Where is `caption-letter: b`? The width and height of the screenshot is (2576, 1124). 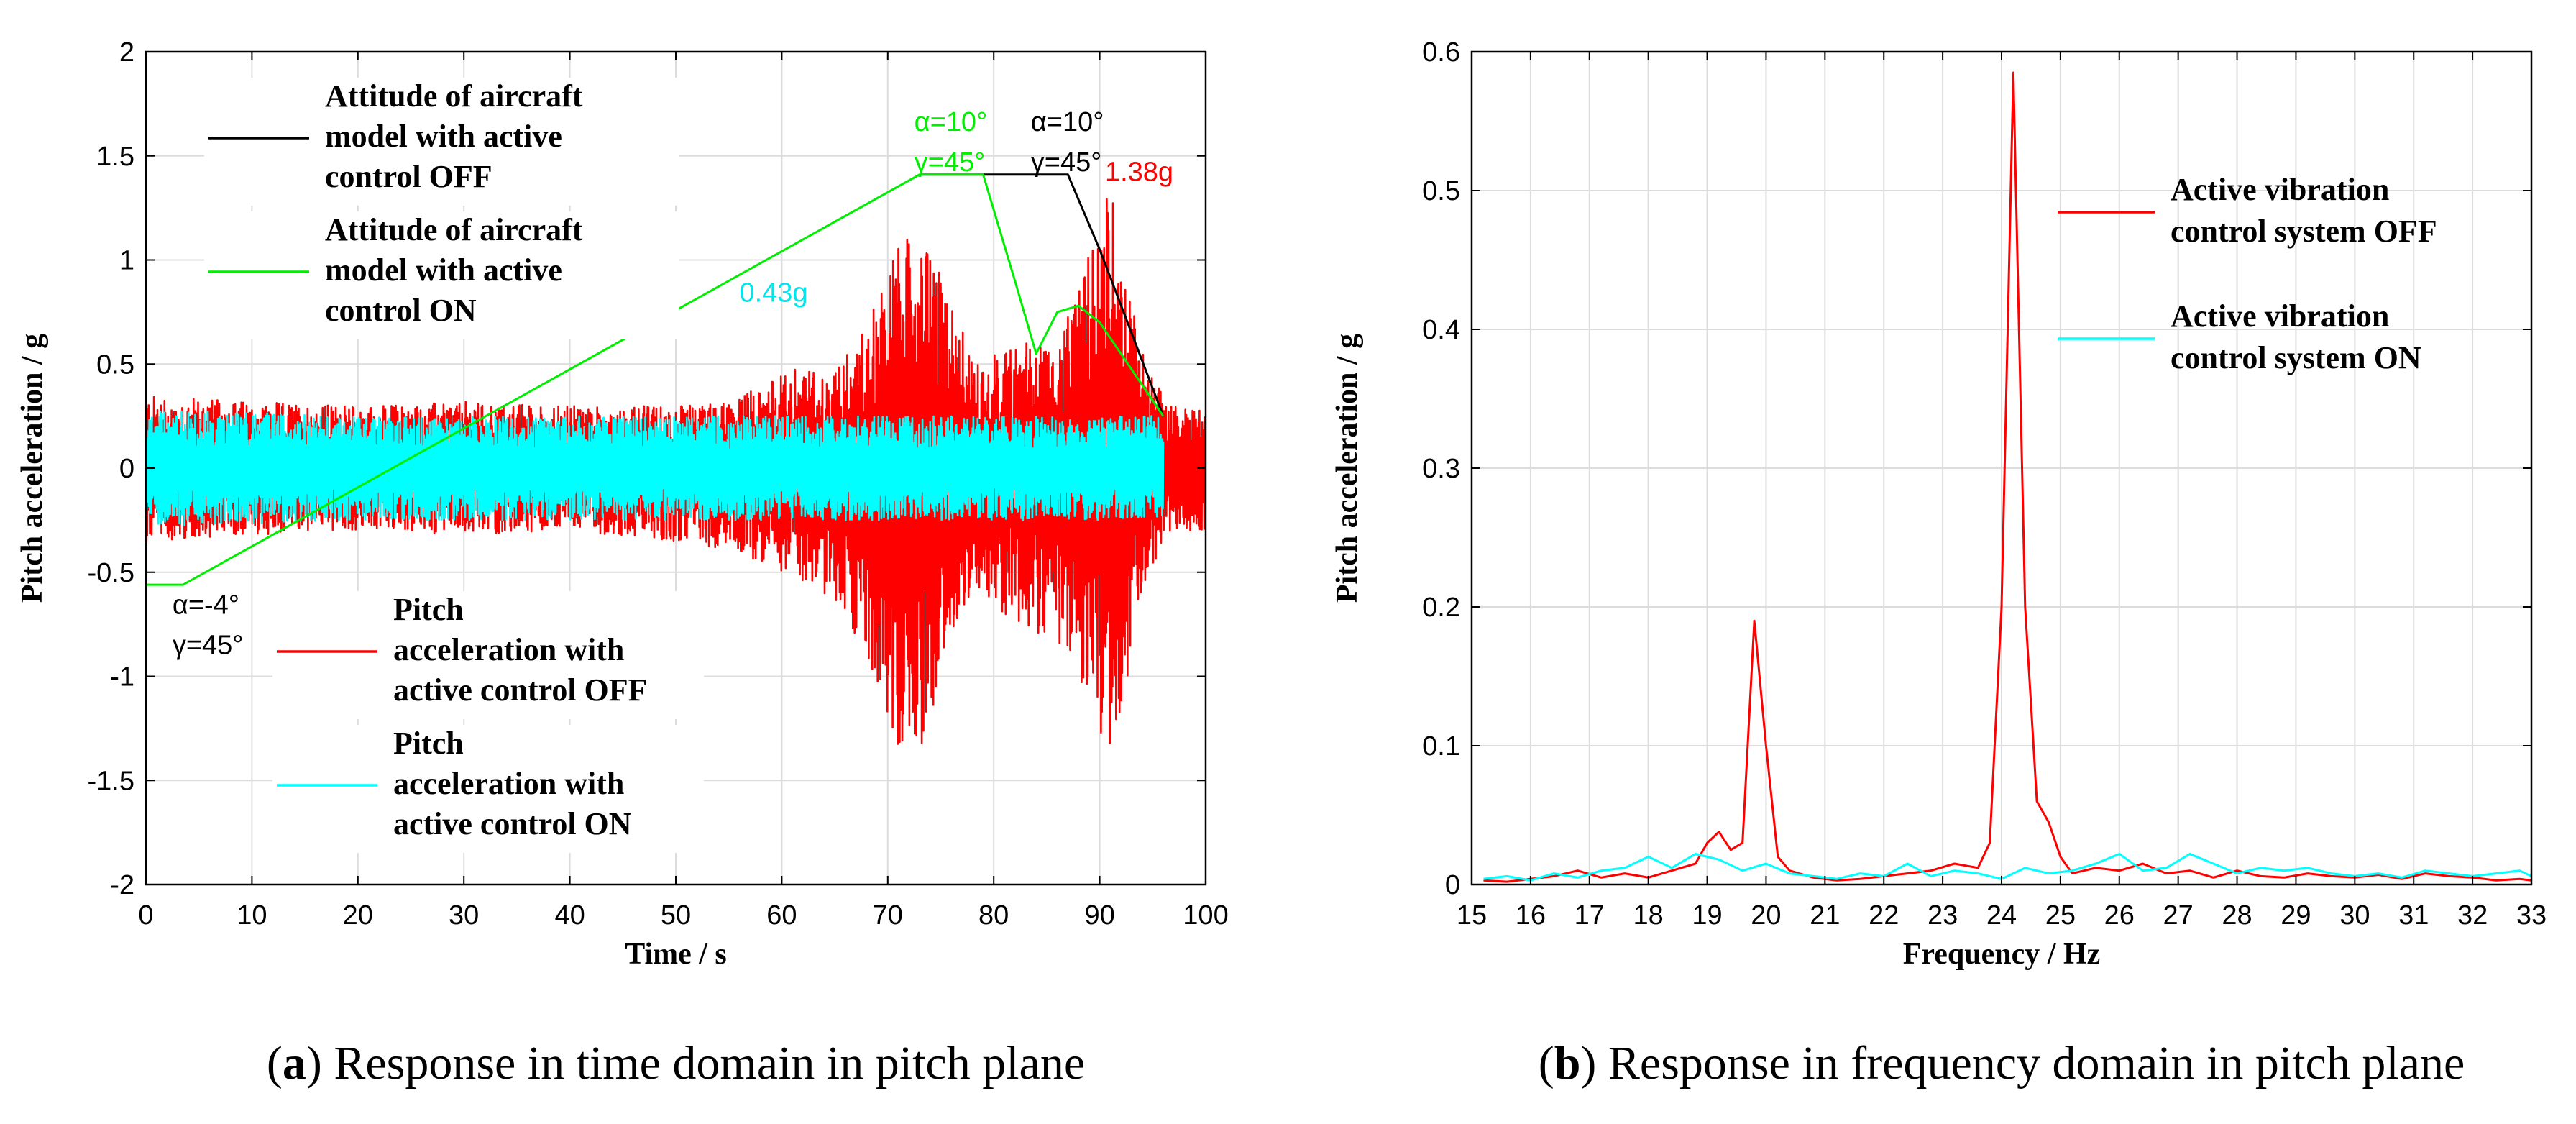
caption-letter: b is located at coordinates (1567, 1063).